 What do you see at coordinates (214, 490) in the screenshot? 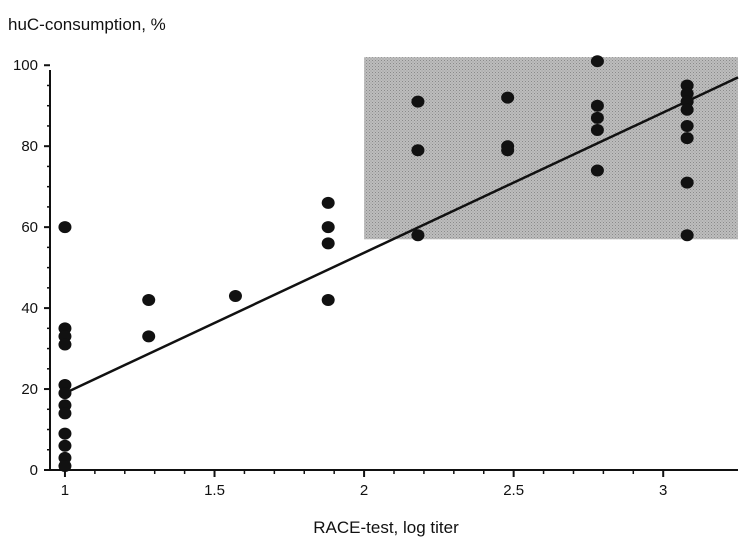
I see `x-tick-label: 1.5` at bounding box center [214, 490].